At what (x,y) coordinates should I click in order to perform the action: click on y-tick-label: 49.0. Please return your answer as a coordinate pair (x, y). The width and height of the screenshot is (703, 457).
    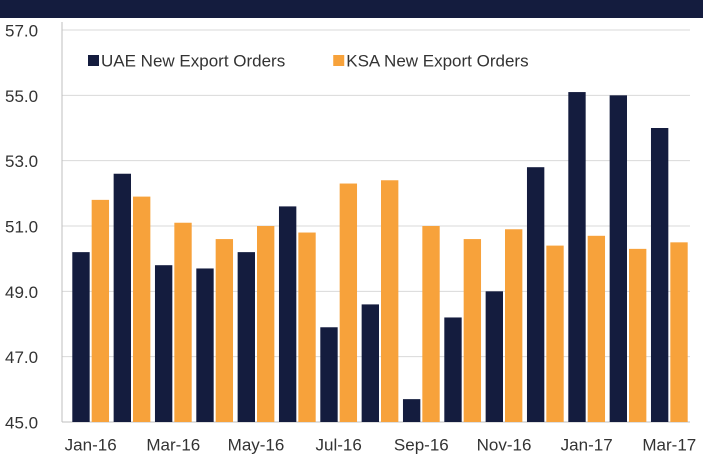
    Looking at the image, I should click on (21, 292).